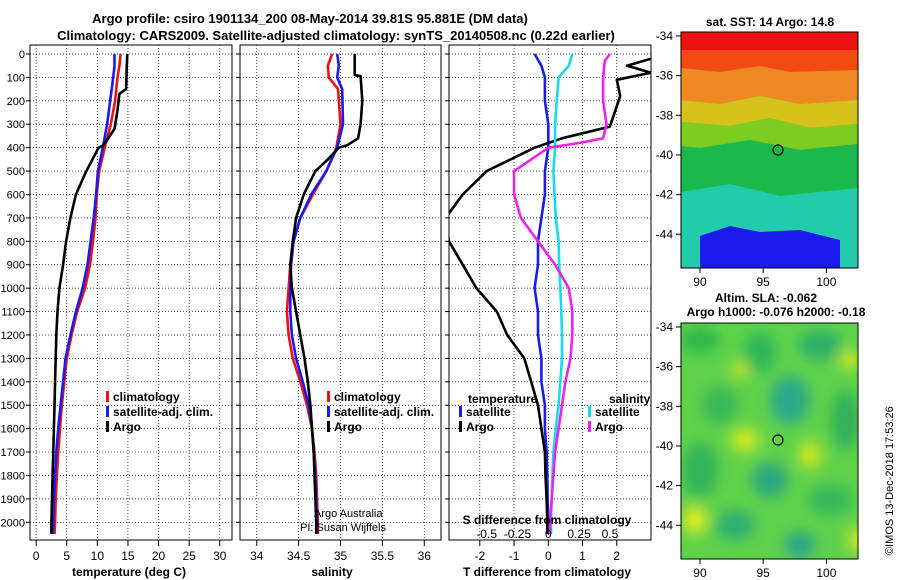 The height and width of the screenshot is (580, 900). Describe the element at coordinates (22, 55) in the screenshot. I see `y-tick-label: 0` at that location.